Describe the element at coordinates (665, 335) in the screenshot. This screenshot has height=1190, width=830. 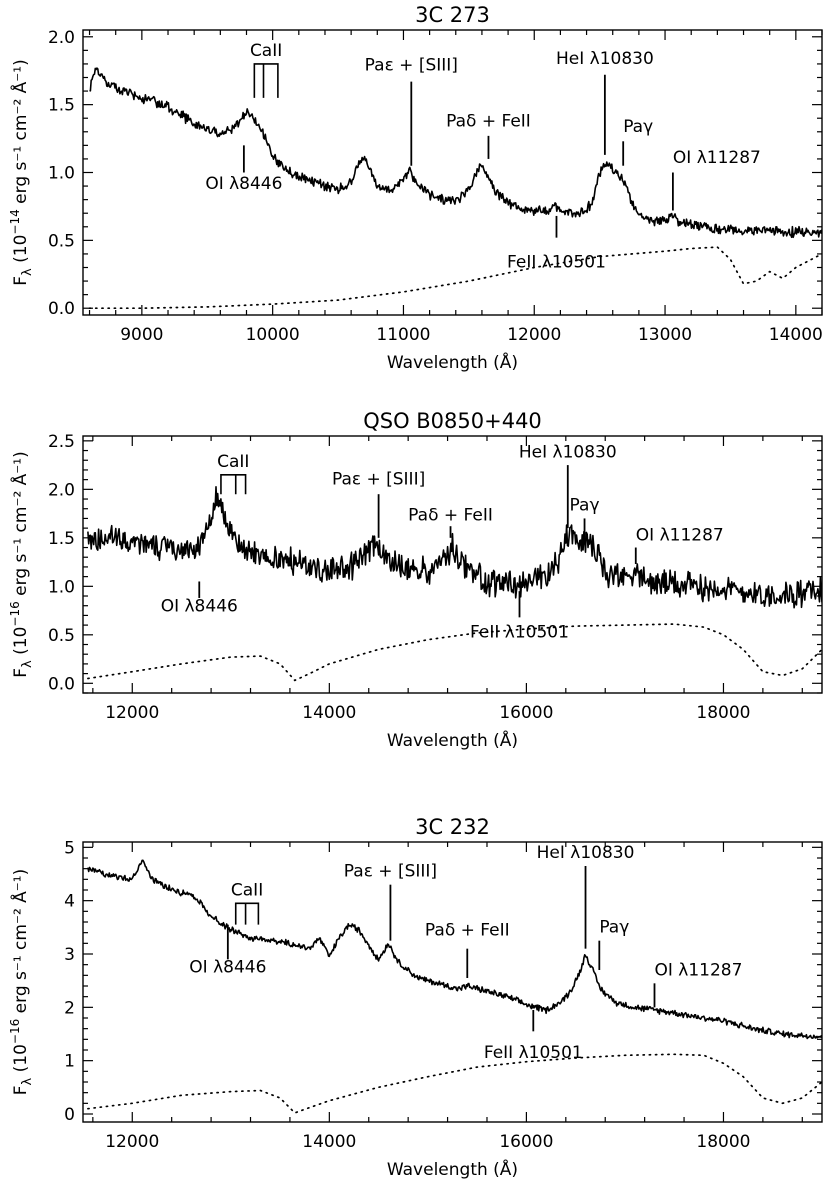
I see `x-tick-label: 13000` at that location.